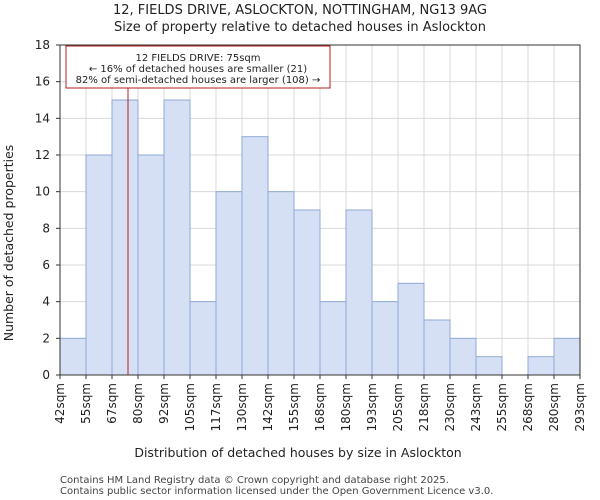  What do you see at coordinates (42, 82) in the screenshot?
I see `y-tick-label: 16` at bounding box center [42, 82].